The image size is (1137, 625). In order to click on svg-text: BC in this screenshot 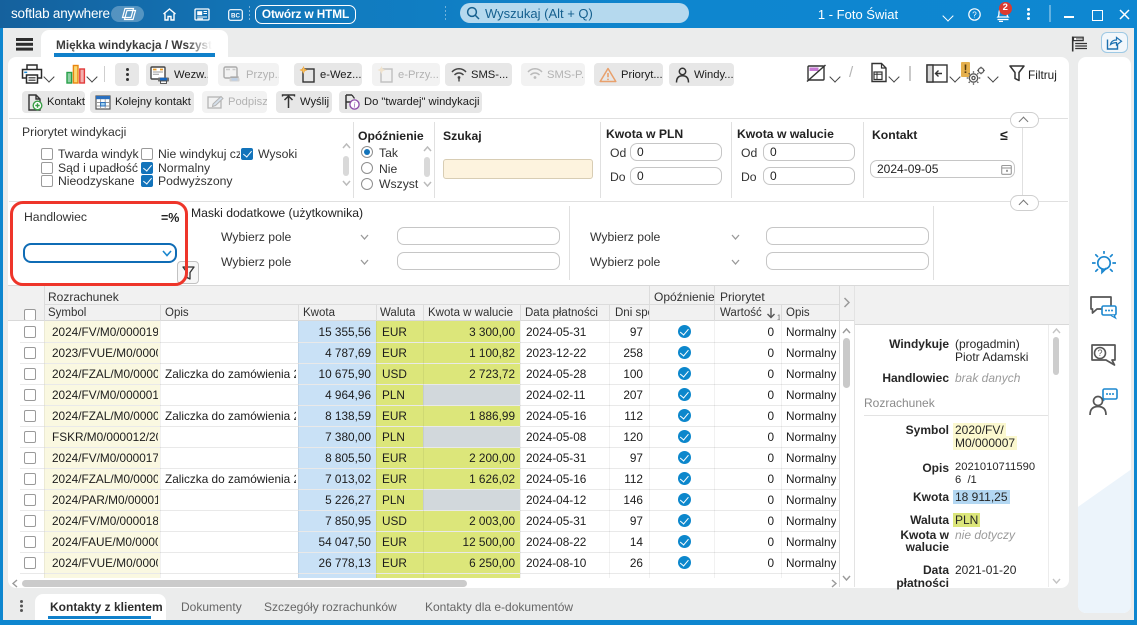, I will do `click(235, 16)`.